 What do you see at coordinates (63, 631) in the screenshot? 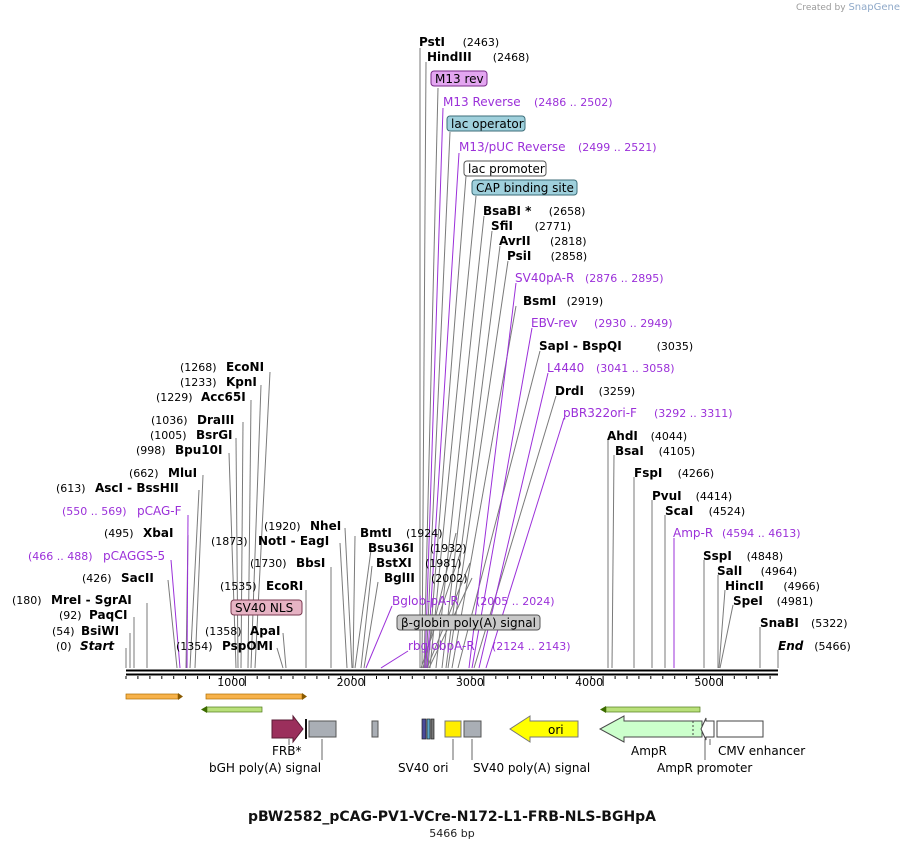
I see `enzyme-site-position: (54)` at bounding box center [63, 631].